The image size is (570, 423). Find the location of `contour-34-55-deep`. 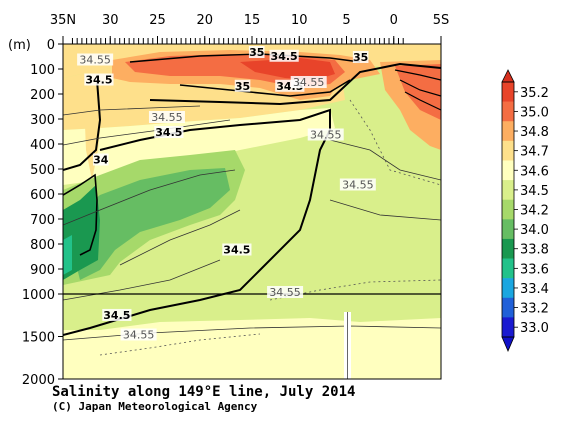

contour-34-55-deep is located at coordinates (180, 344).